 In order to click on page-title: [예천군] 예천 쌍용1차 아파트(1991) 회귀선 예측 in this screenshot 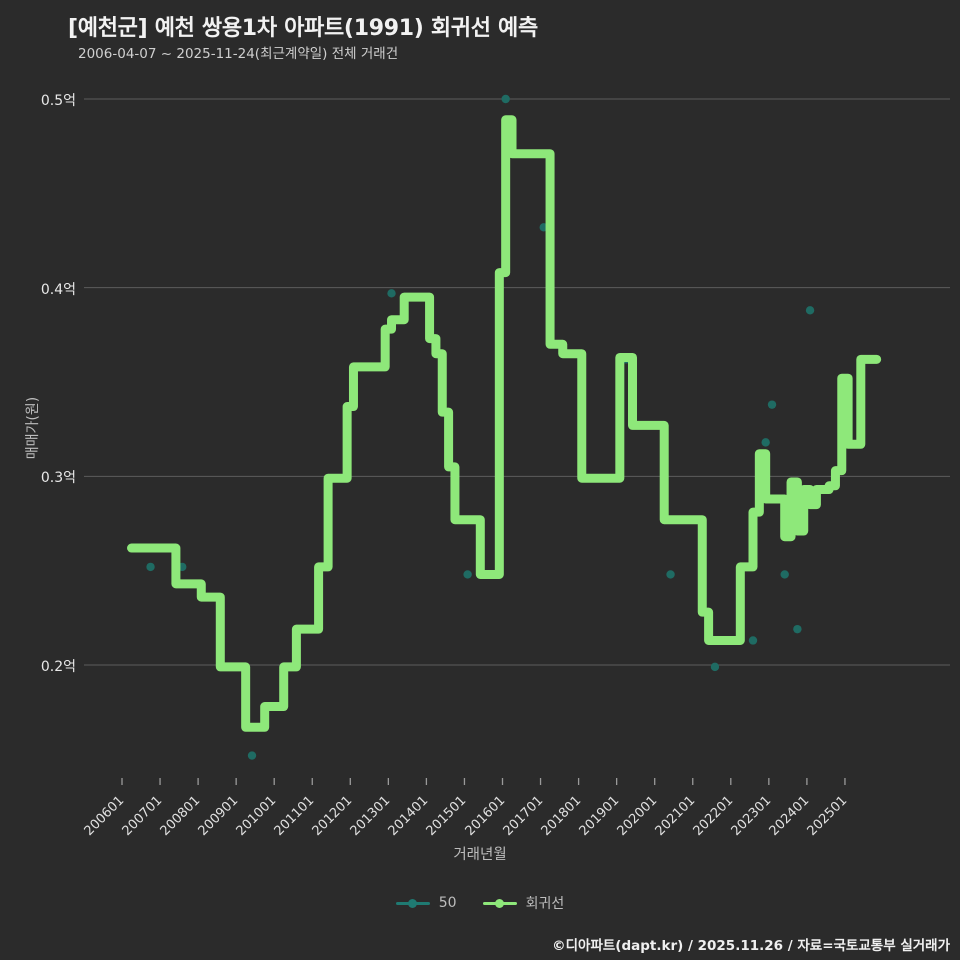, I will do `click(303, 28)`.